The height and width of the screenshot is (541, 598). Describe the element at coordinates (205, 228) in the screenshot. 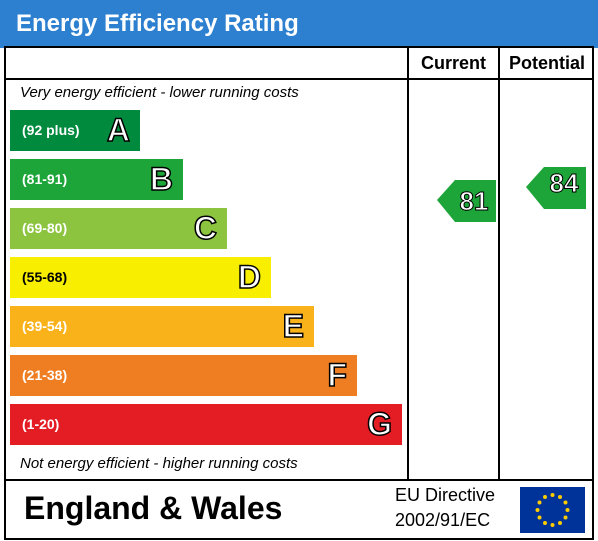

I see `band-letter: C` at that location.